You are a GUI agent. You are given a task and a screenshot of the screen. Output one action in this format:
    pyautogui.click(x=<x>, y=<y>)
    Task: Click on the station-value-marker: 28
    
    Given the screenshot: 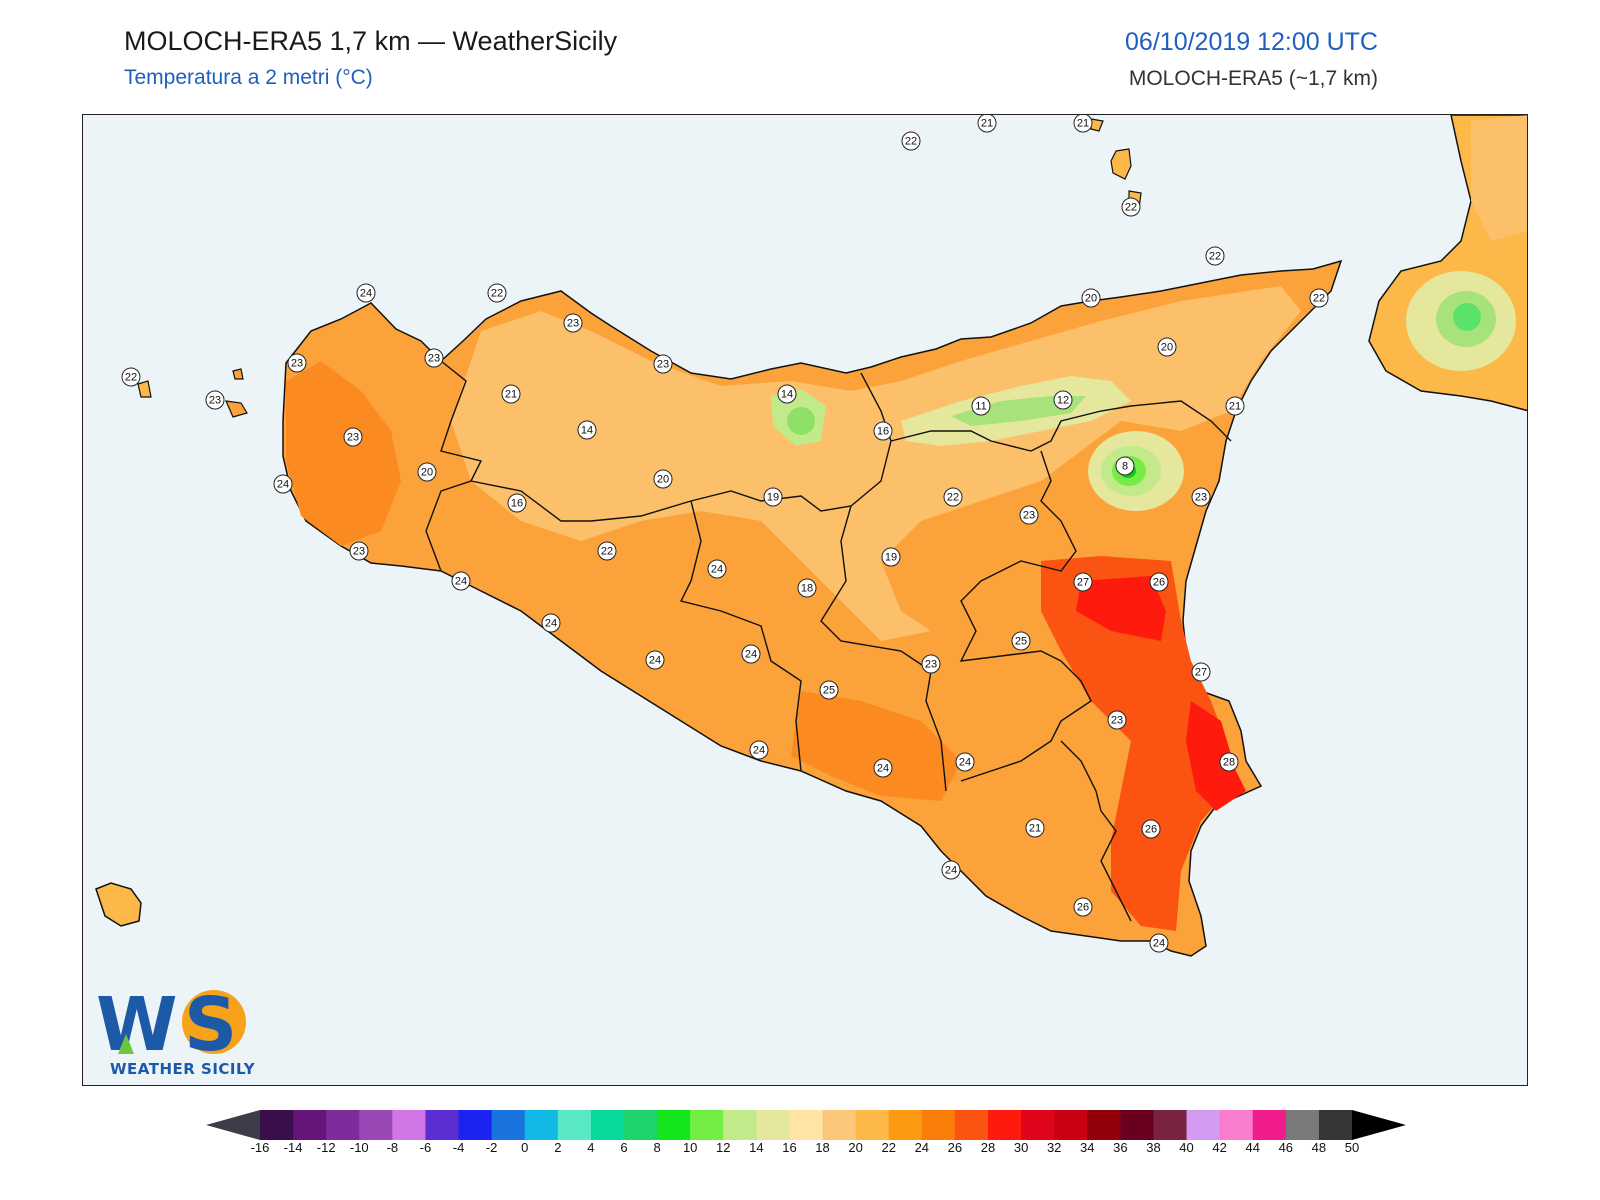 What is the action you would take?
    pyautogui.click(x=1229, y=762)
    